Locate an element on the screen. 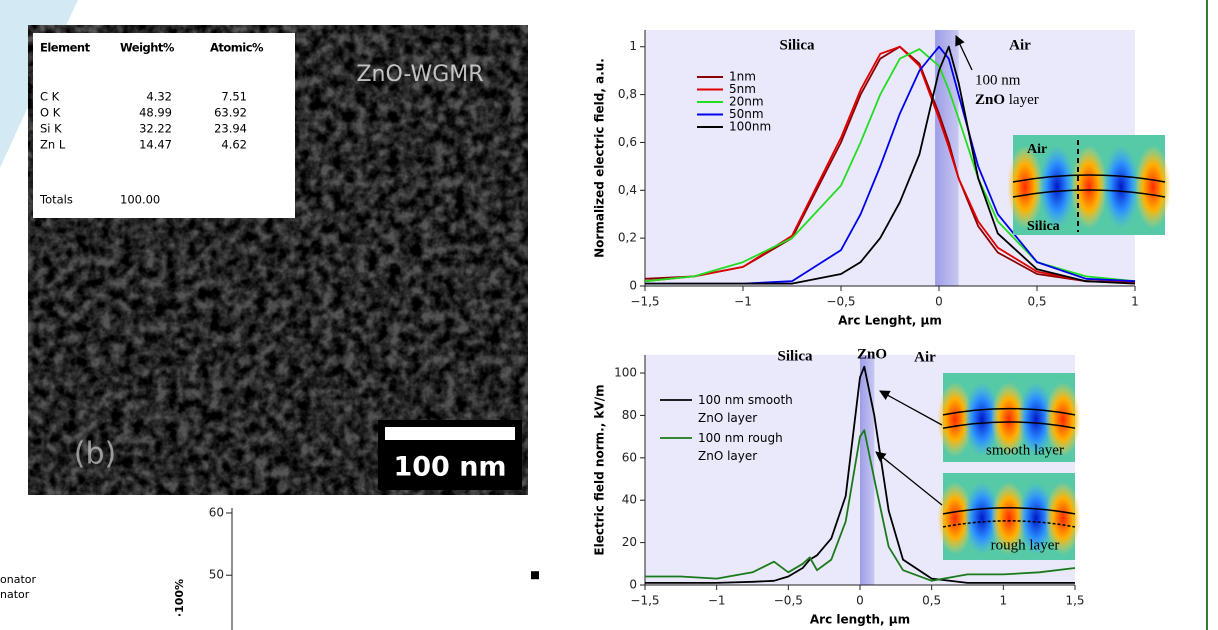  region-label: Silica is located at coordinates (797, 45).